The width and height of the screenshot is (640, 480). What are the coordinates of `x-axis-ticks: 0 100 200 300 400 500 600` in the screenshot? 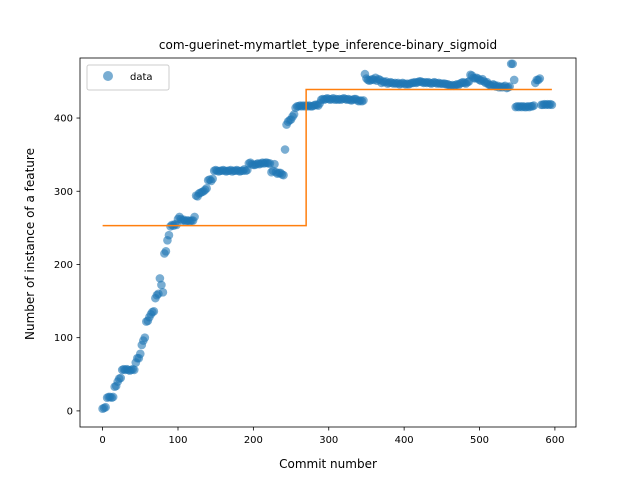 It's located at (331, 436).